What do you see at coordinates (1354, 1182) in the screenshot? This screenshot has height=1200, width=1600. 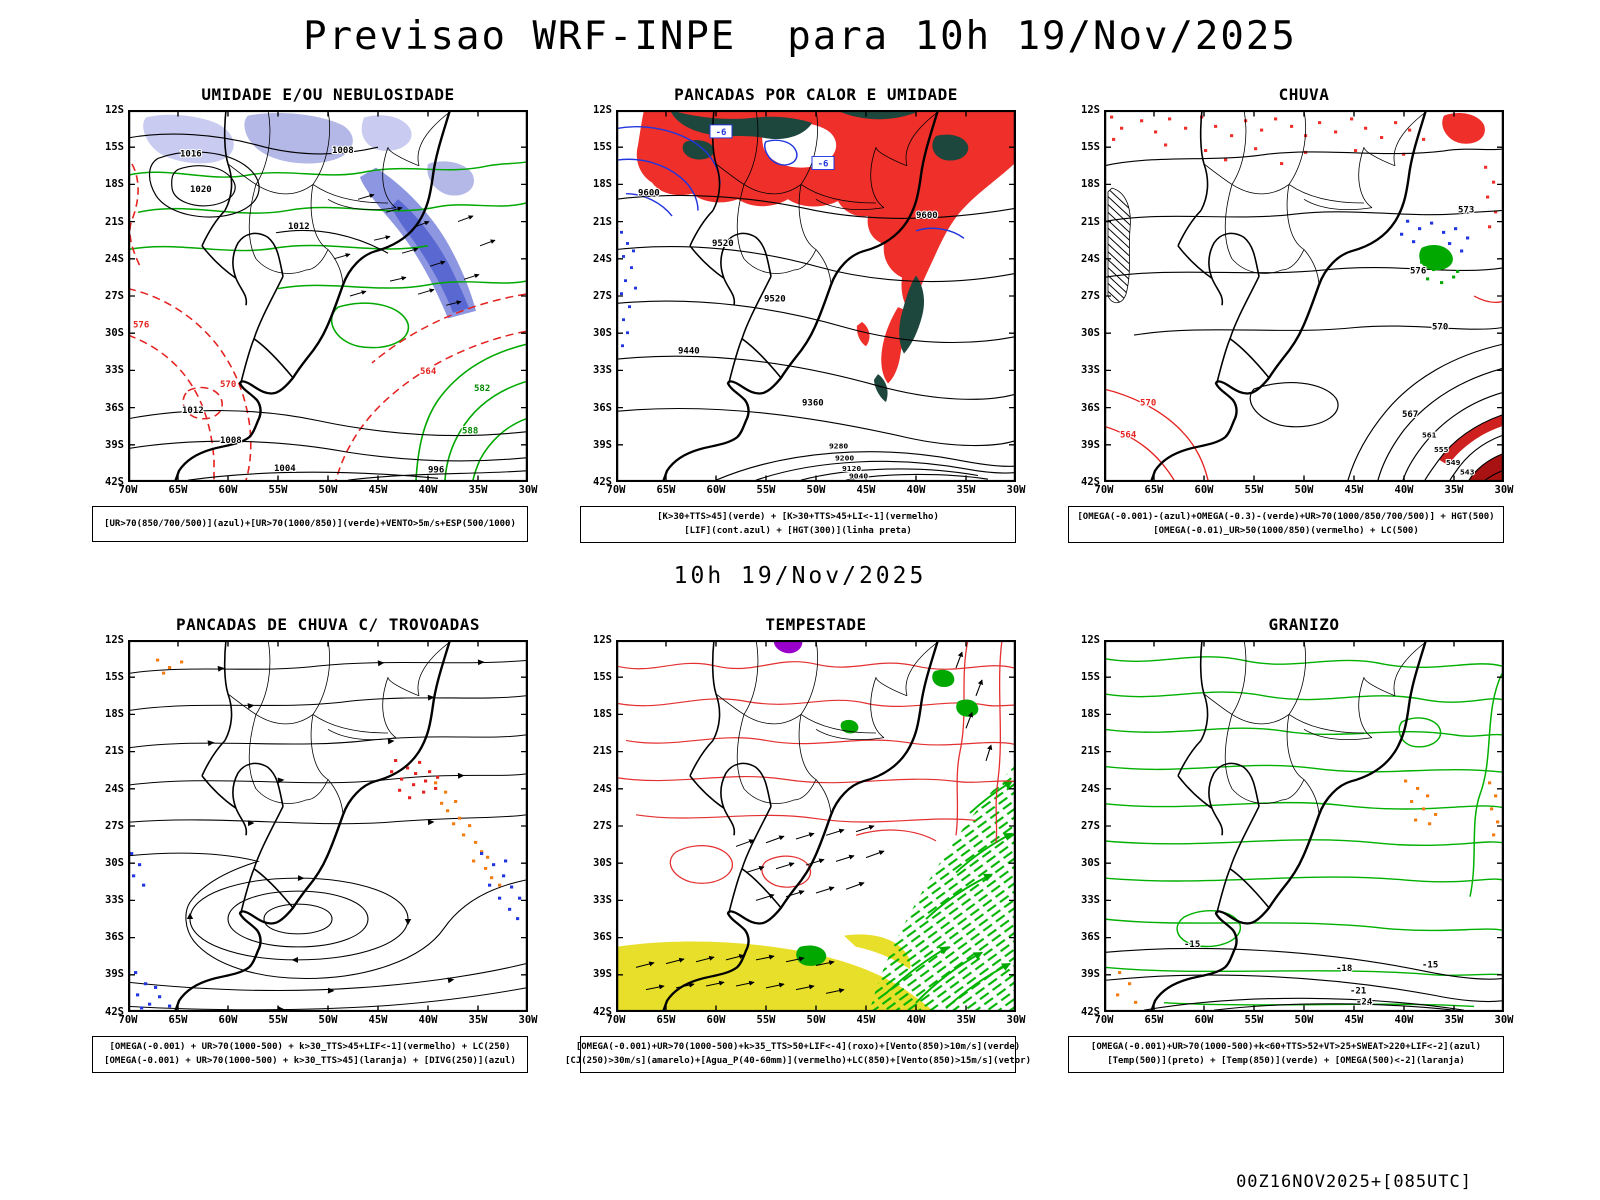 I see `run-info-footer: 00Z16NOV2025+[085UTC]` at bounding box center [1354, 1182].